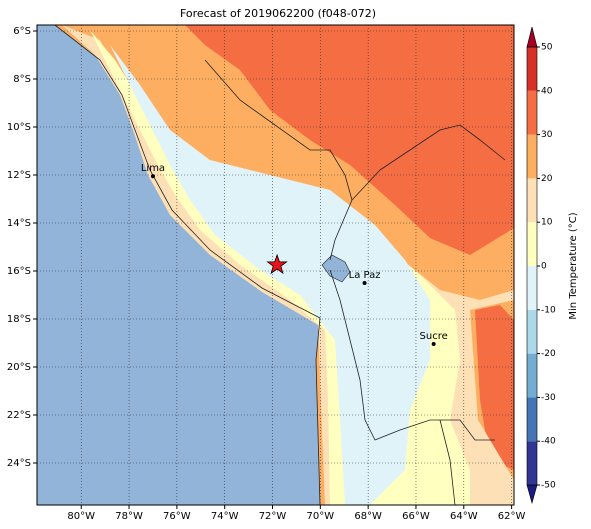 The height and width of the screenshot is (529, 591). Describe the element at coordinates (512, 516) in the screenshot. I see `x-tick-label: 62°W` at that location.